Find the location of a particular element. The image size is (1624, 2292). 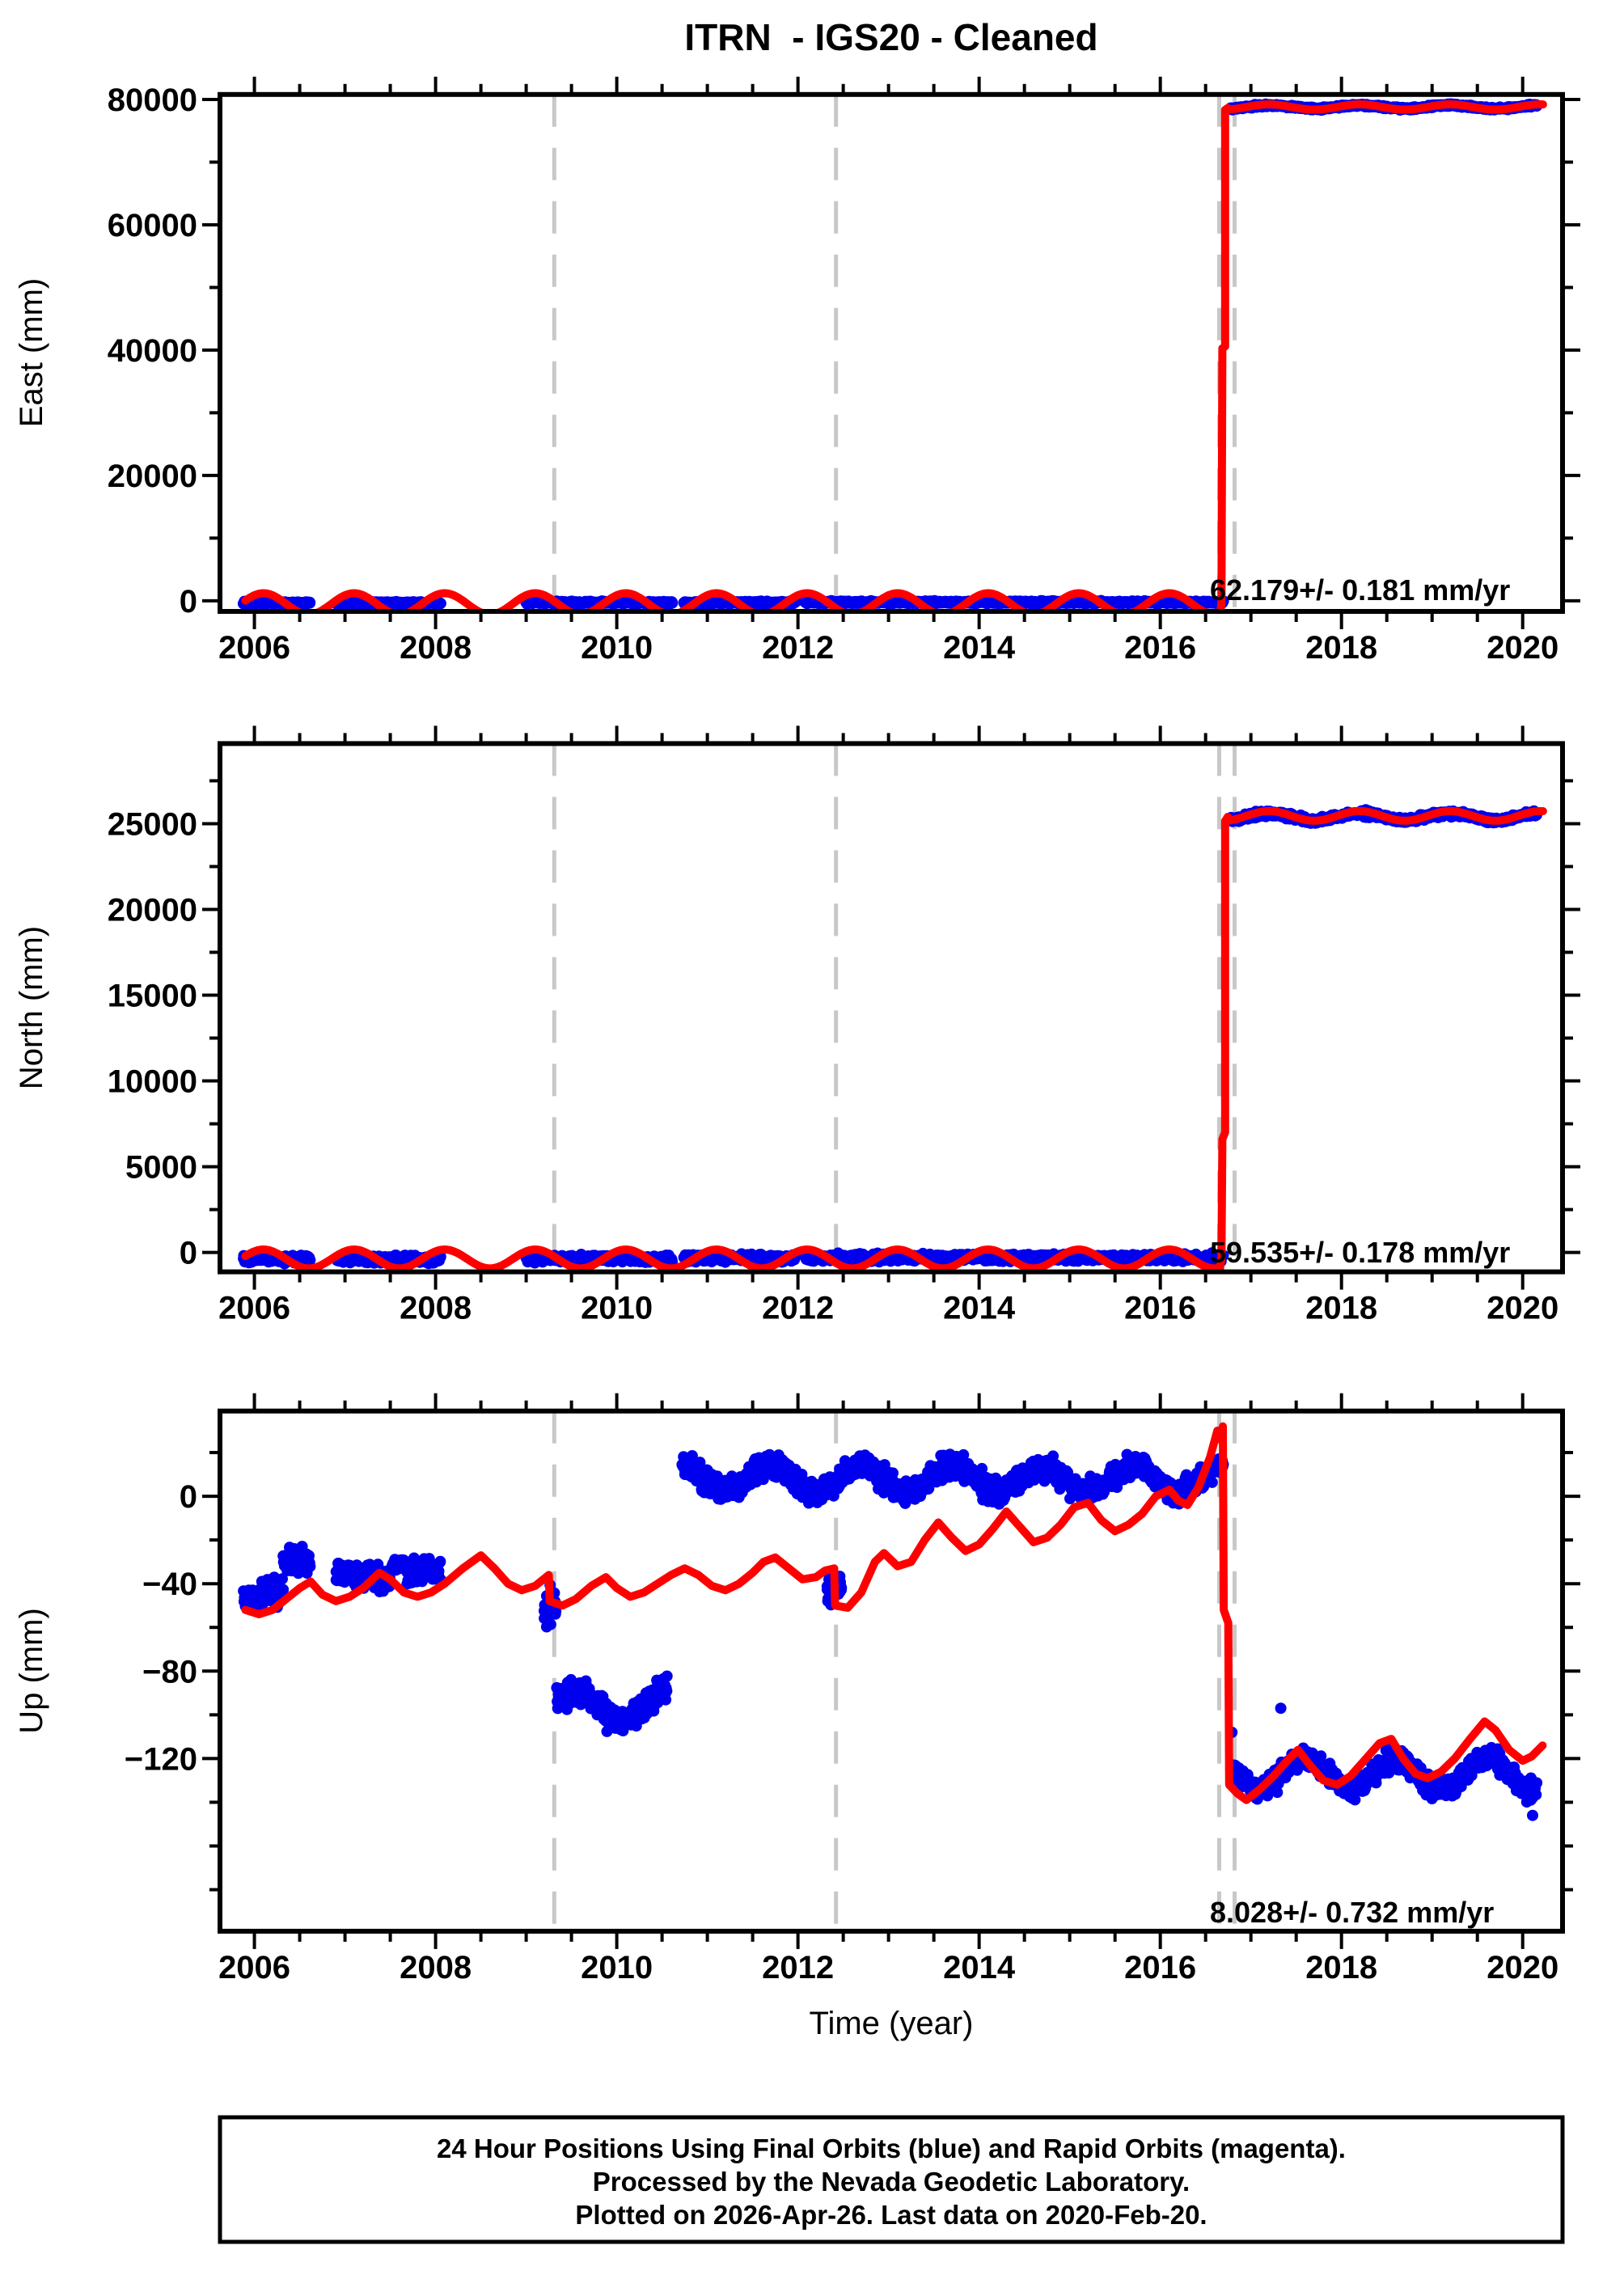

svg-text: 2016 is located at coordinates (1160, 648).